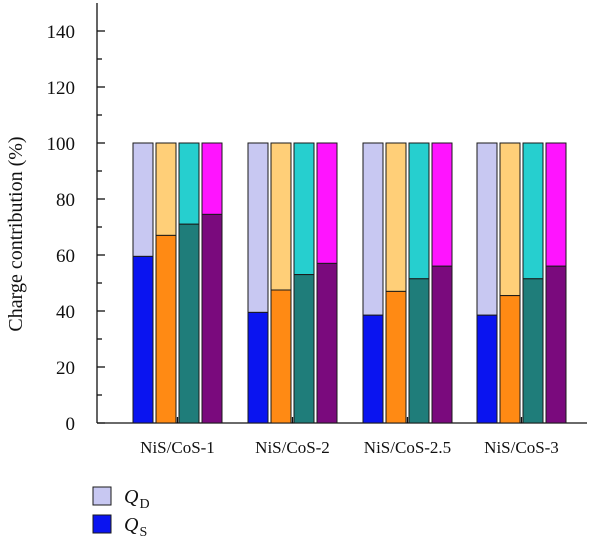 The image size is (600, 543). Describe the element at coordinates (407, 447) in the screenshot. I see `x-category-label: NiS/CoS-2.5` at that location.